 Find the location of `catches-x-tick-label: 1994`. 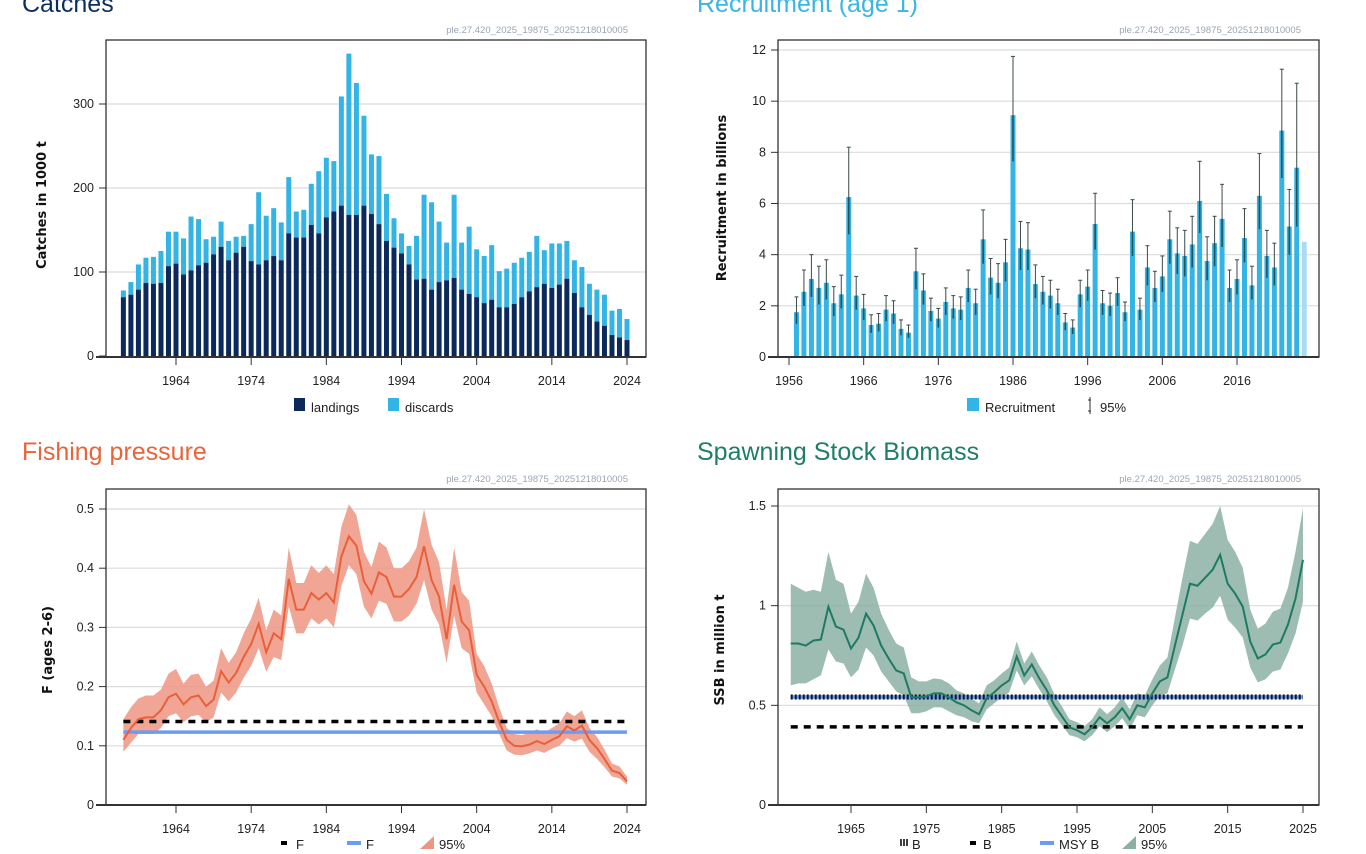

catches-x-tick-label: 1994 is located at coordinates (402, 381).